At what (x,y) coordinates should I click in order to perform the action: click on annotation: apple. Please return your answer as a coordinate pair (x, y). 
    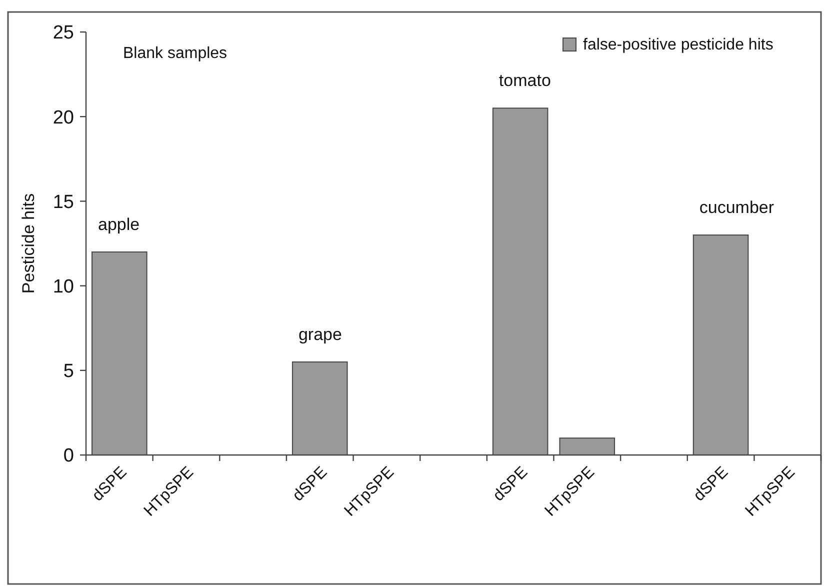
    Looking at the image, I should click on (119, 224).